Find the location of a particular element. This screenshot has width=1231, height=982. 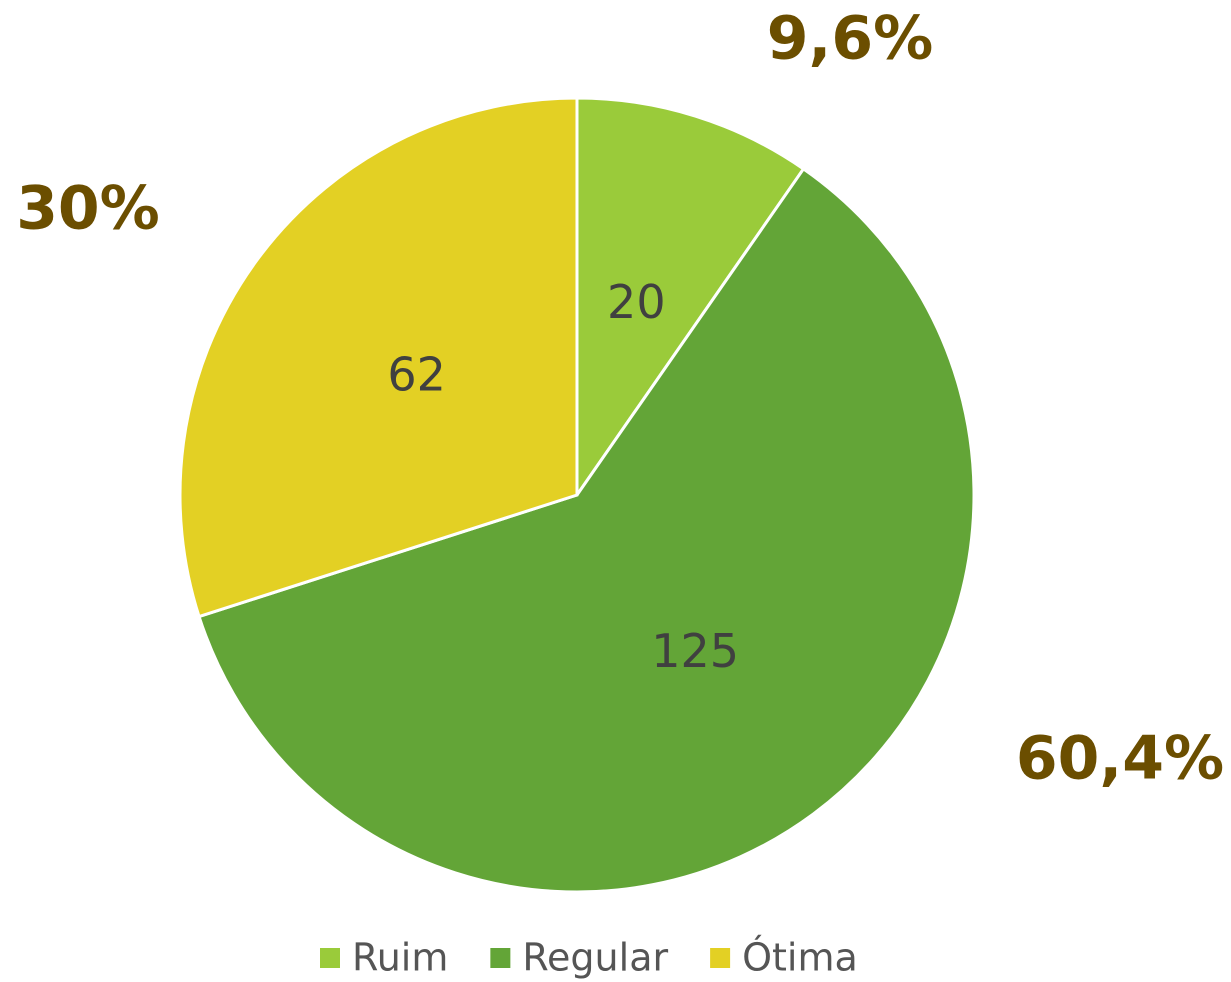

percent-annotation: 9,6% is located at coordinates (850, 39).